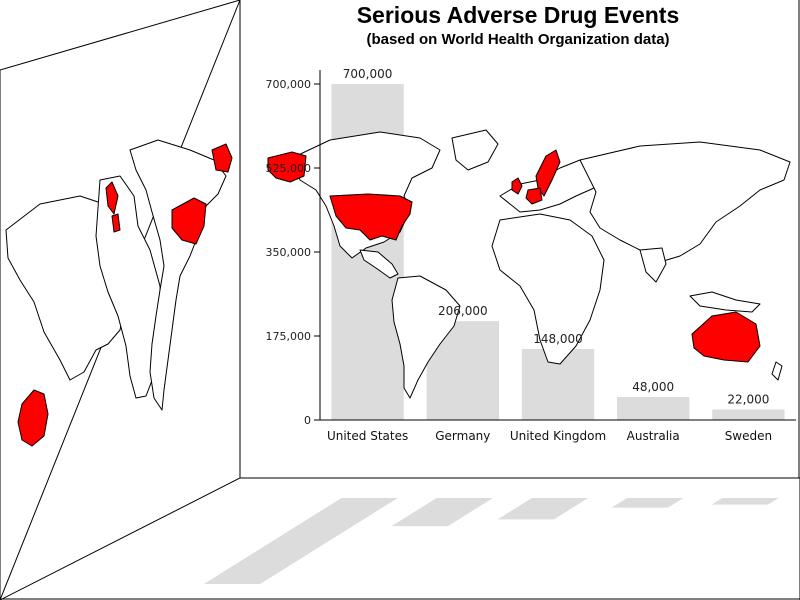 This screenshot has height=600, width=800. I want to click on y-tick-label: 350,000, so click(289, 252).